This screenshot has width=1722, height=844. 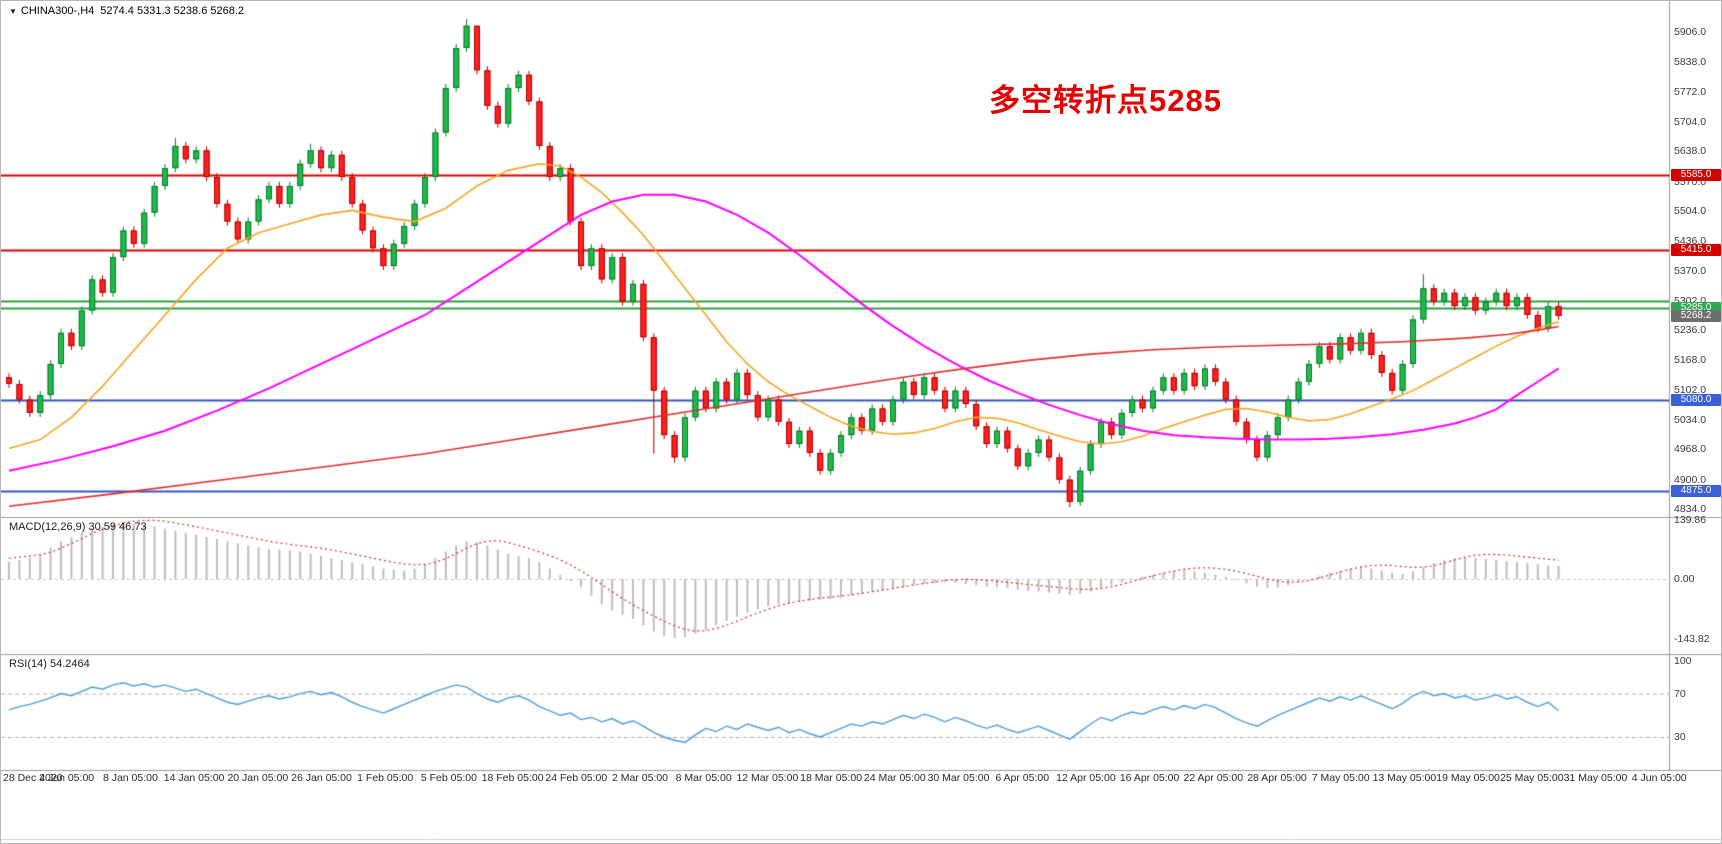 I want to click on time-axis-label: 18 Feb 05:00, so click(x=512, y=778).